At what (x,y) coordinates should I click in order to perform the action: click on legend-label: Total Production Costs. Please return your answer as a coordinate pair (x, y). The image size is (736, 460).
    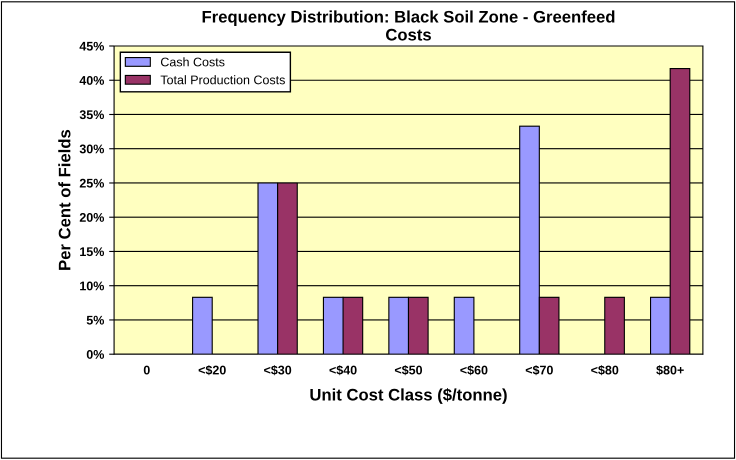
    Looking at the image, I should click on (222, 79).